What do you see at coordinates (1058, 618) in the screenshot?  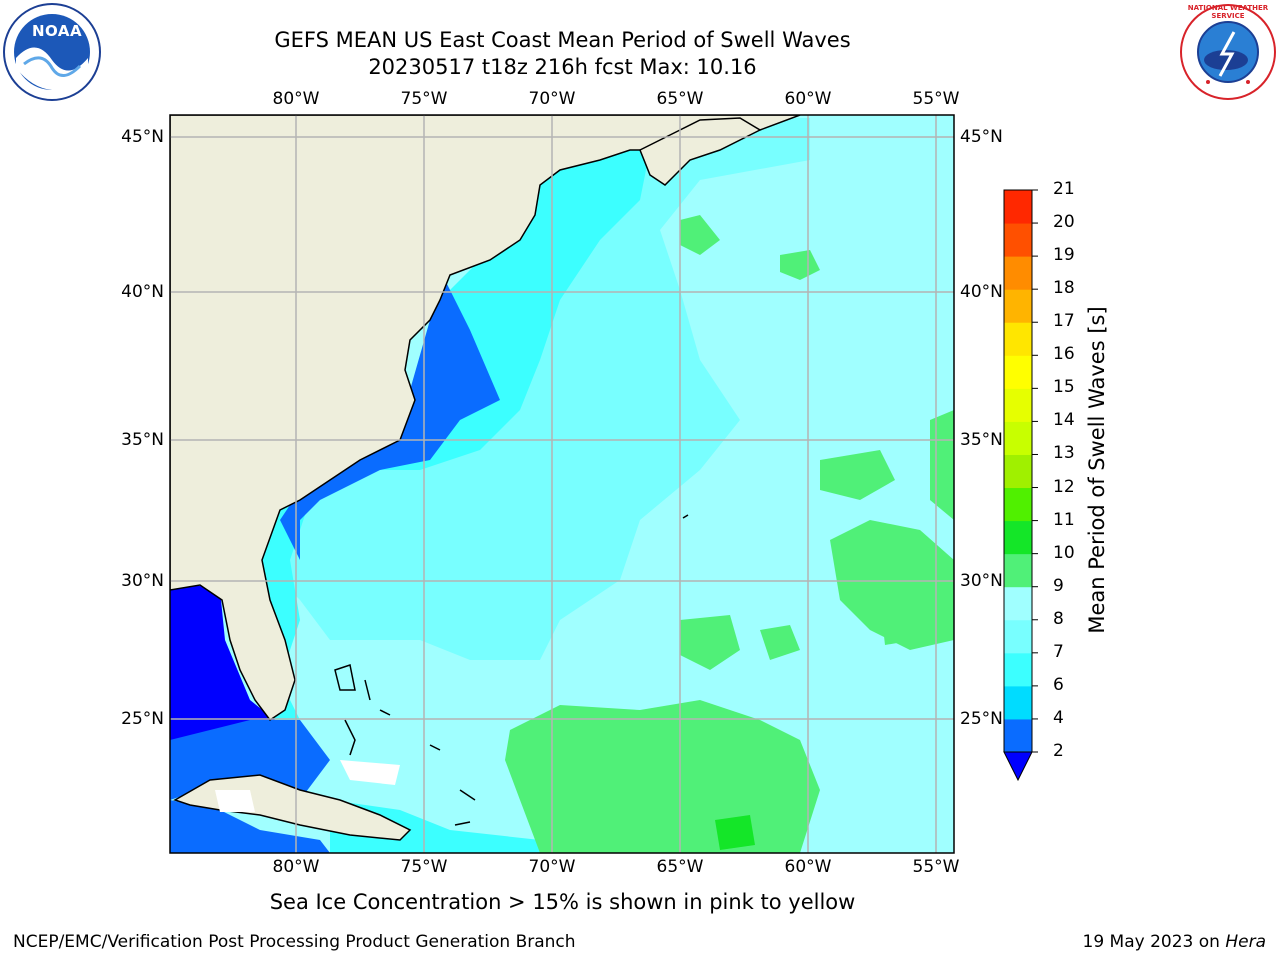 I see `colorbar-tick-label: 8` at bounding box center [1058, 618].